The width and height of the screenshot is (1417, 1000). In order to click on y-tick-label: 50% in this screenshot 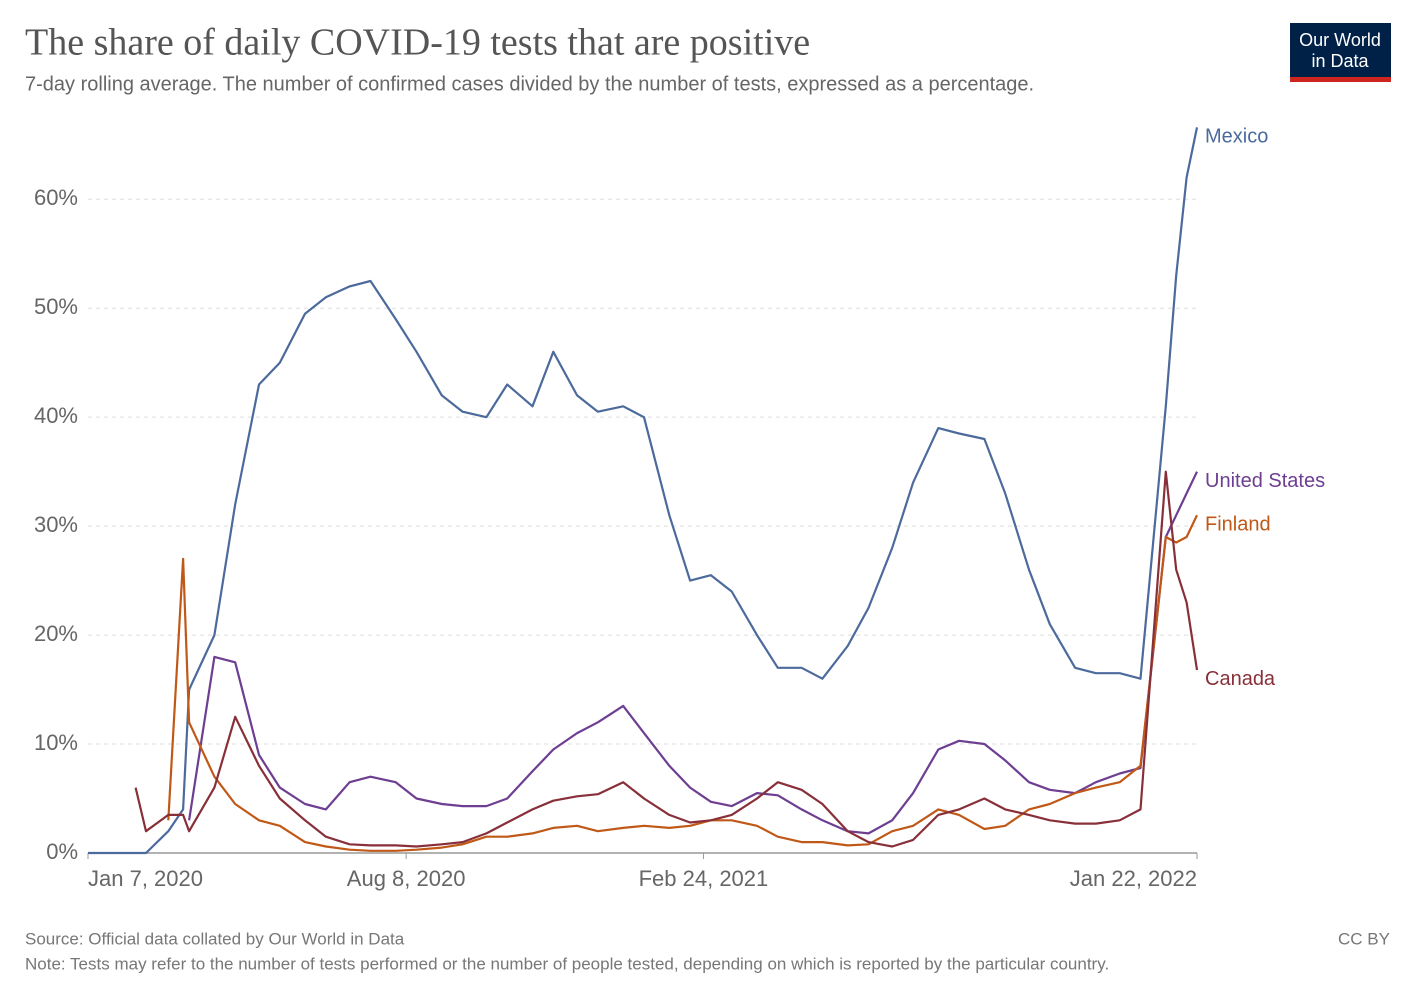, I will do `click(56, 306)`.